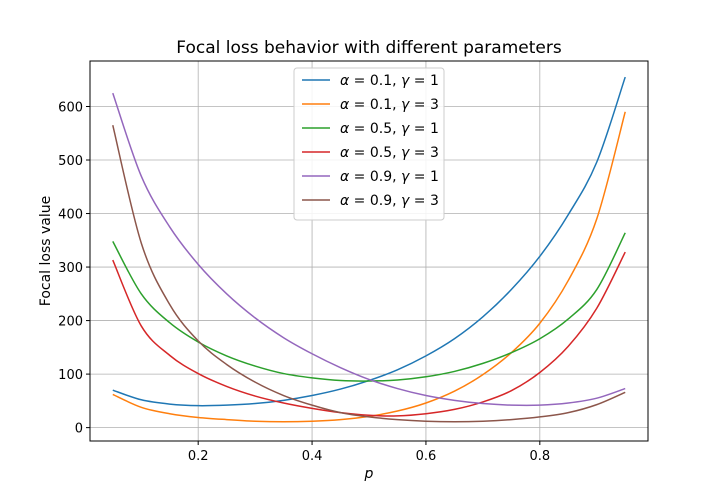  I want to click on y-tick-label: 0, so click(79, 429).